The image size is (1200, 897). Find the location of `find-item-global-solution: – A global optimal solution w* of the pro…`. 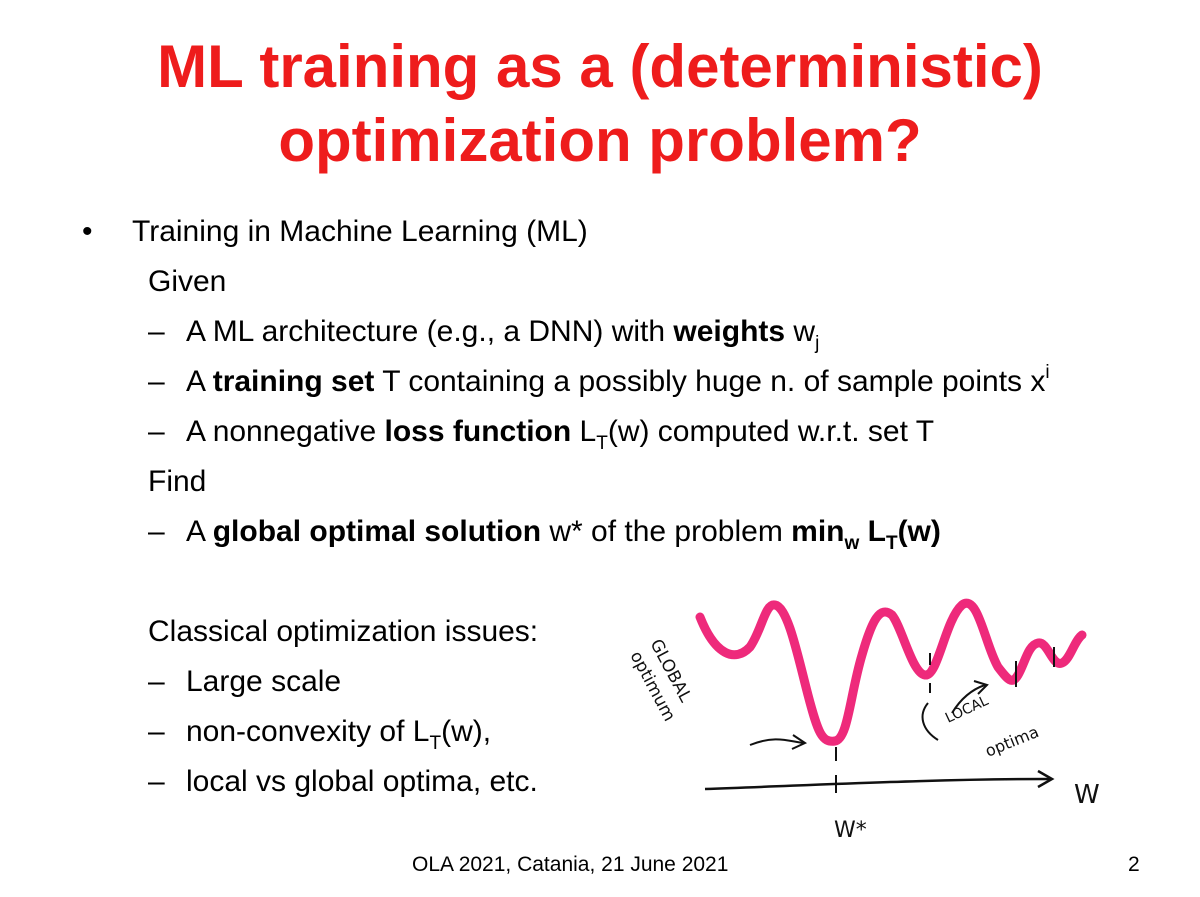

find-item-global-solution: – A global optimal solution w* of the pro… is located at coordinates (544, 534).